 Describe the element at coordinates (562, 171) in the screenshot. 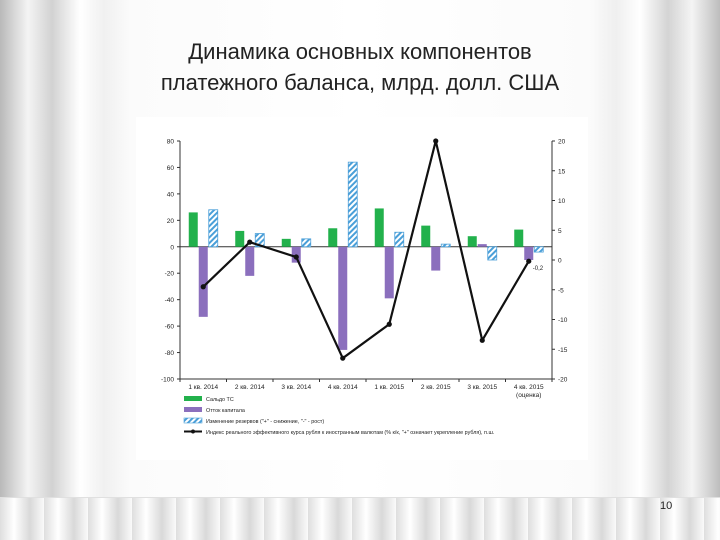

I see `y-right-tick-label: 15` at that location.